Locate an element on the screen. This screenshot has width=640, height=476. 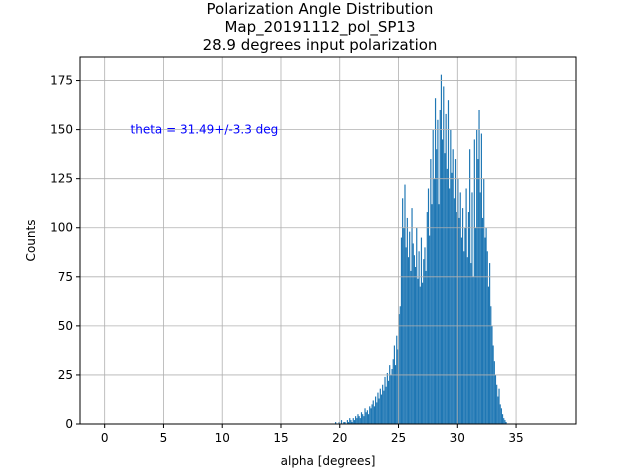
x-tick-label: 5 is located at coordinates (164, 438).